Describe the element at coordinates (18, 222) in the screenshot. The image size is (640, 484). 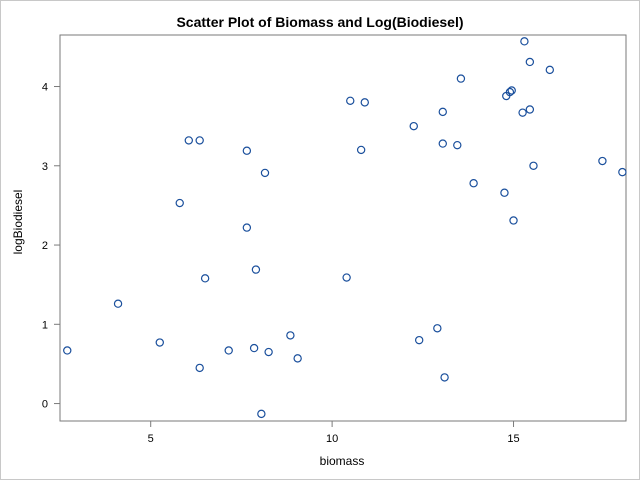
I see `y-axis-label: logBiodiesel` at that location.